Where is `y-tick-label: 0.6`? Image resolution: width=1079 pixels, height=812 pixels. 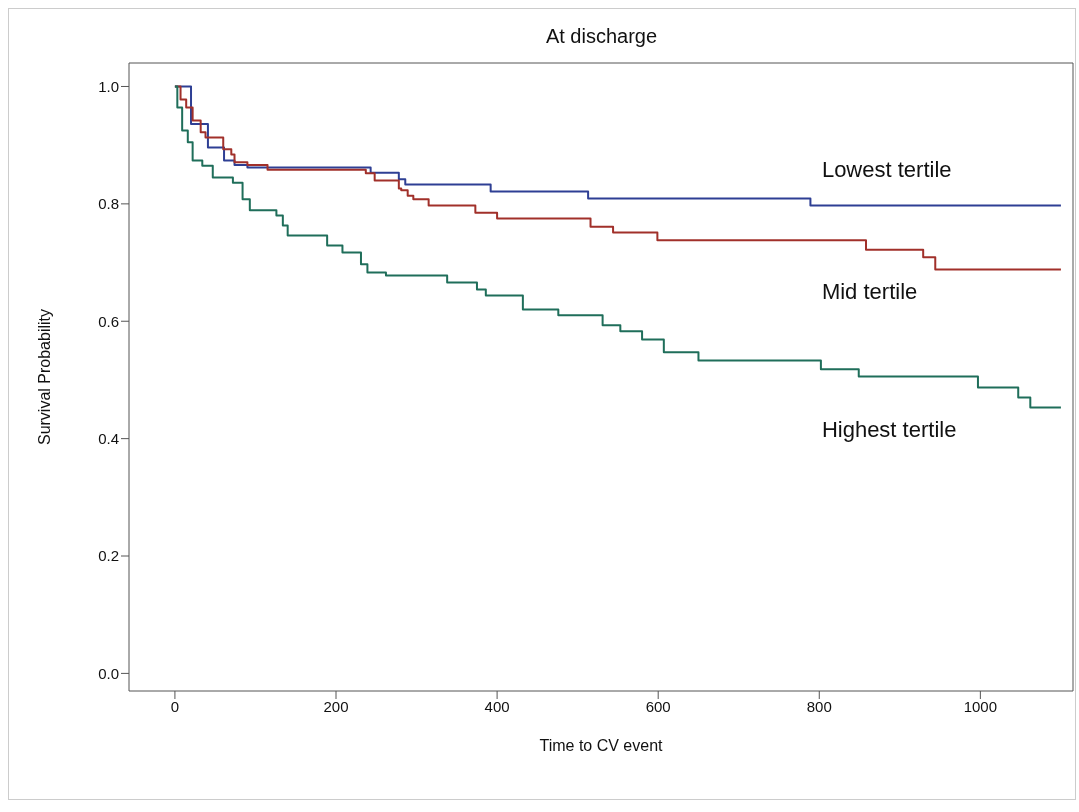 y-tick-label: 0.6 is located at coordinates (108, 321).